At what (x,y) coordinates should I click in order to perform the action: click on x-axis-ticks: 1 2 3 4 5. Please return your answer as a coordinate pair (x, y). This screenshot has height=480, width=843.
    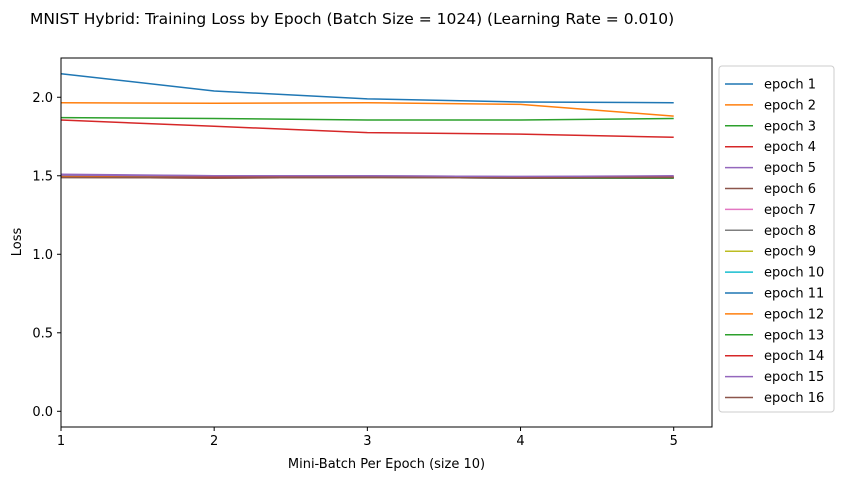
    Looking at the image, I should click on (367, 438).